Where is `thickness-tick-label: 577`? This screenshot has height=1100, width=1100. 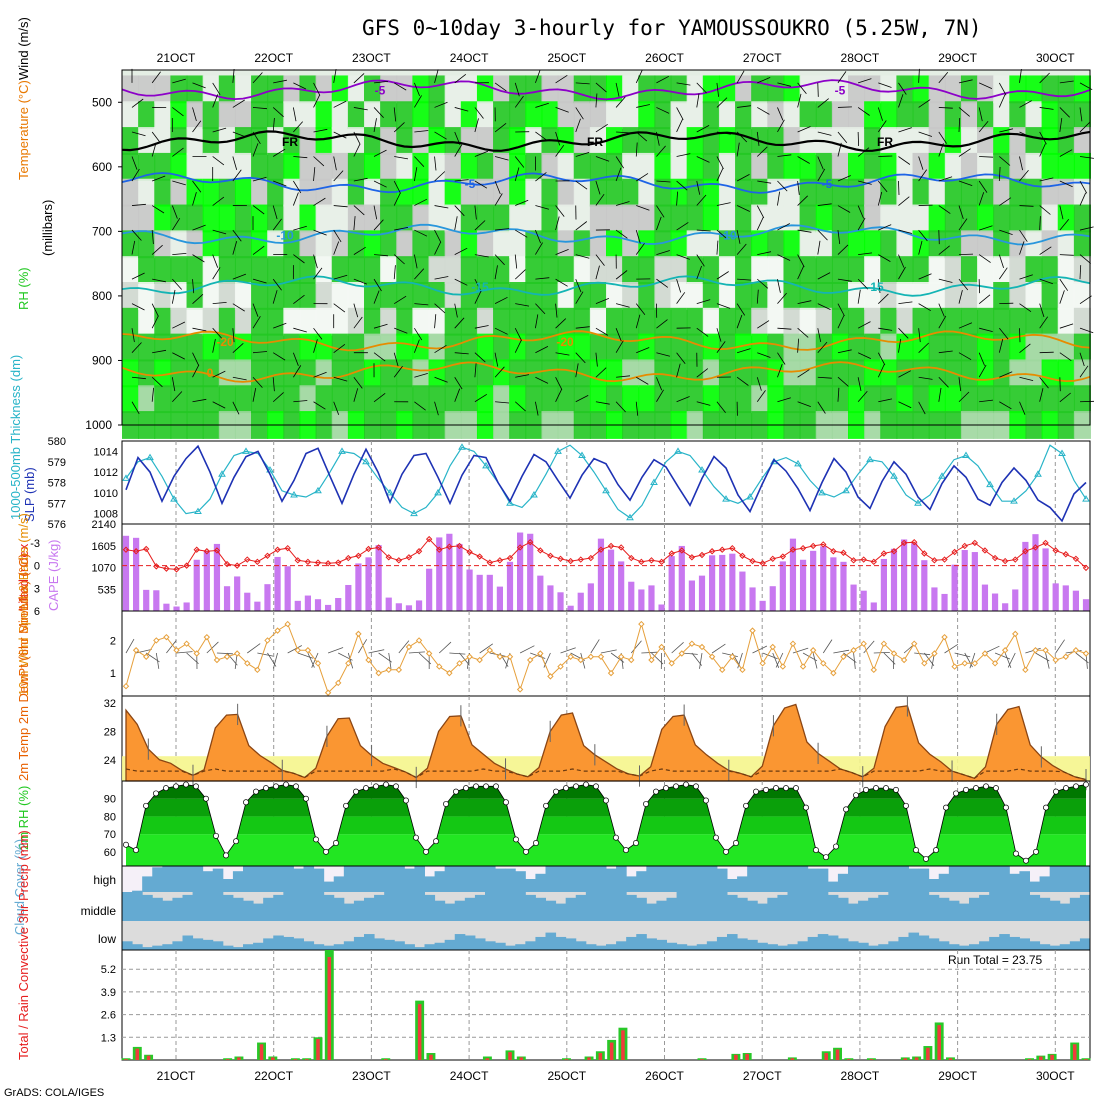
thickness-tick-label: 577 is located at coordinates (57, 504).